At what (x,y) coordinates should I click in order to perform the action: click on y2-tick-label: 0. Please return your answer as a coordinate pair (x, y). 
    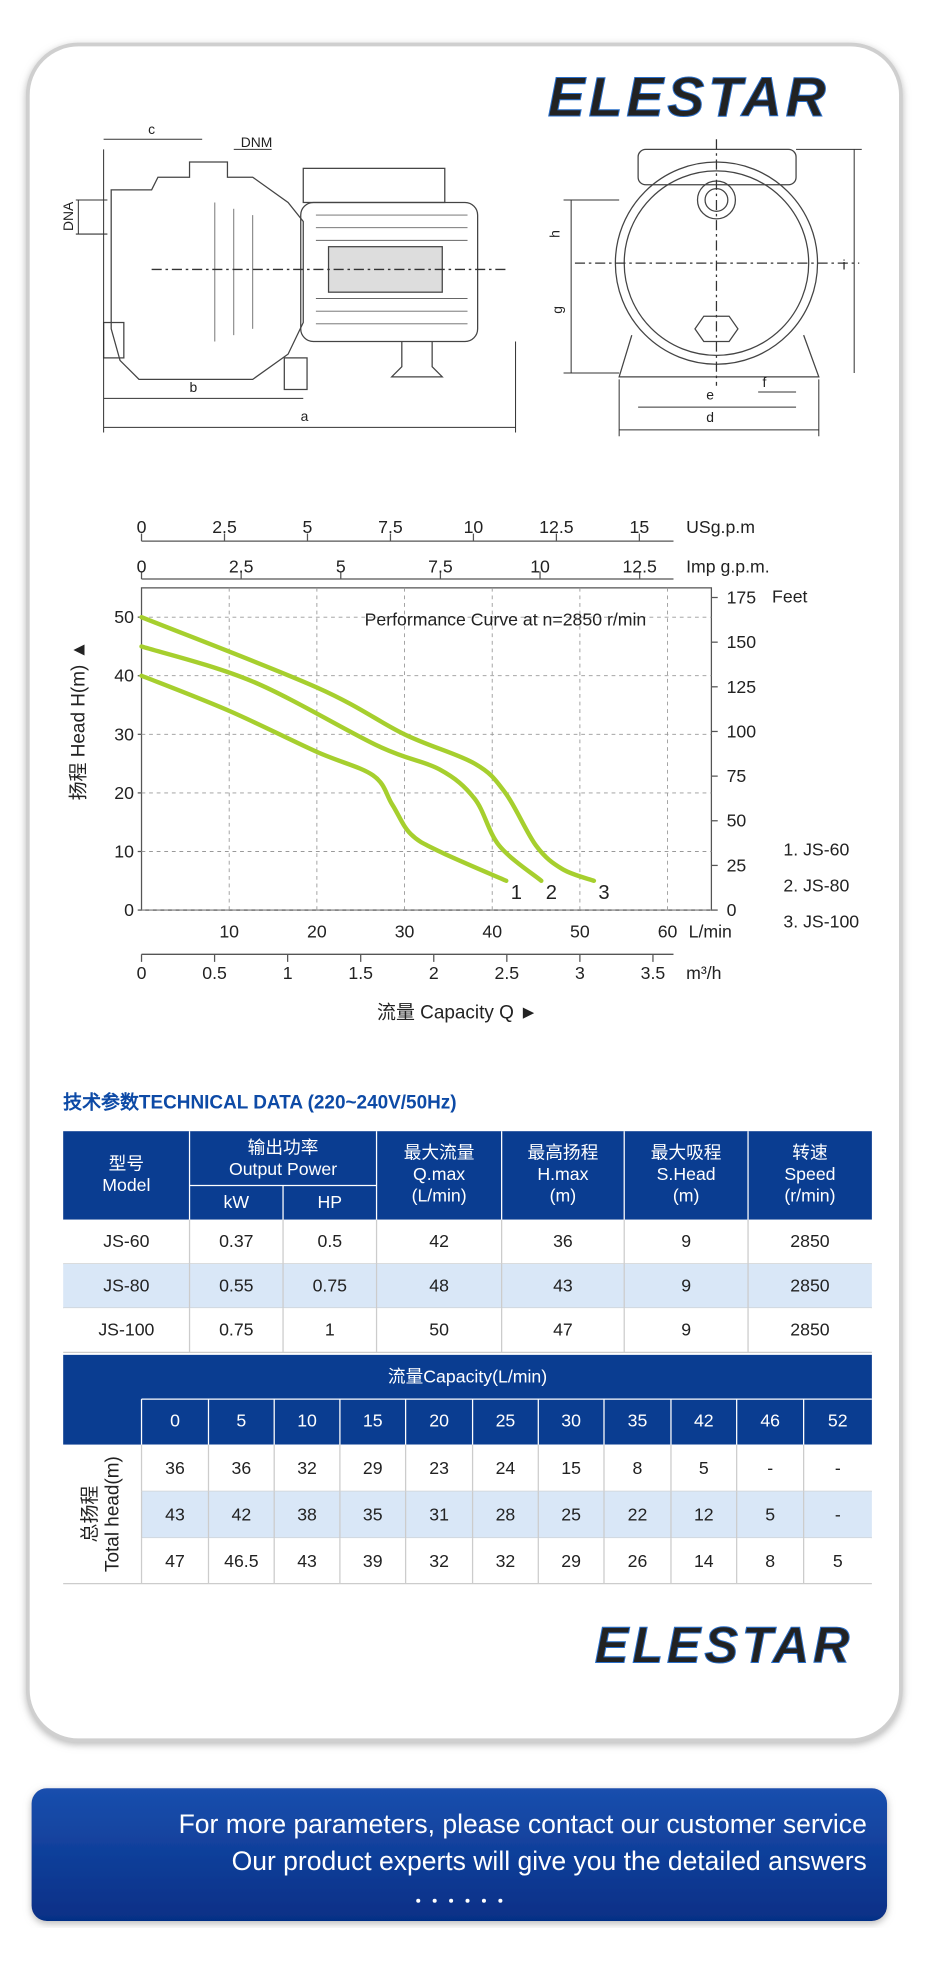
    Looking at the image, I should click on (732, 910).